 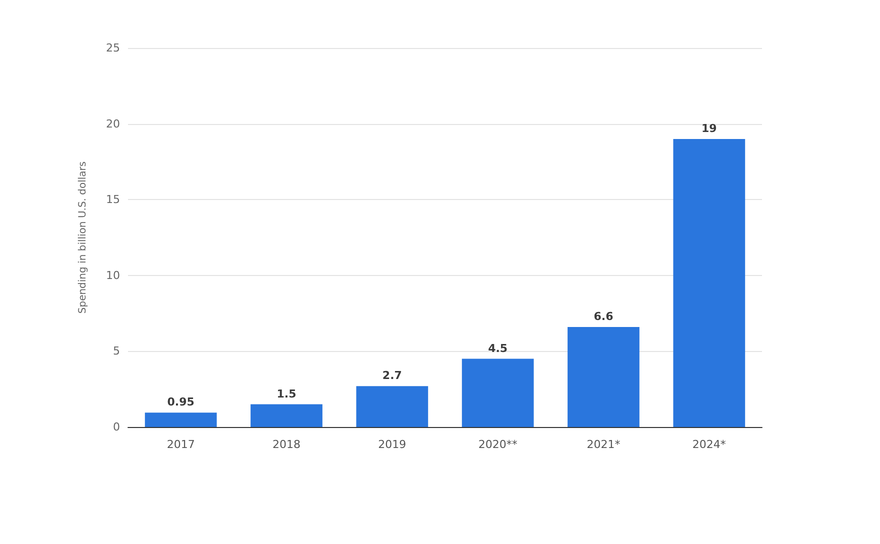 What do you see at coordinates (286, 393) in the screenshot?
I see `data-label: 1.5` at bounding box center [286, 393].